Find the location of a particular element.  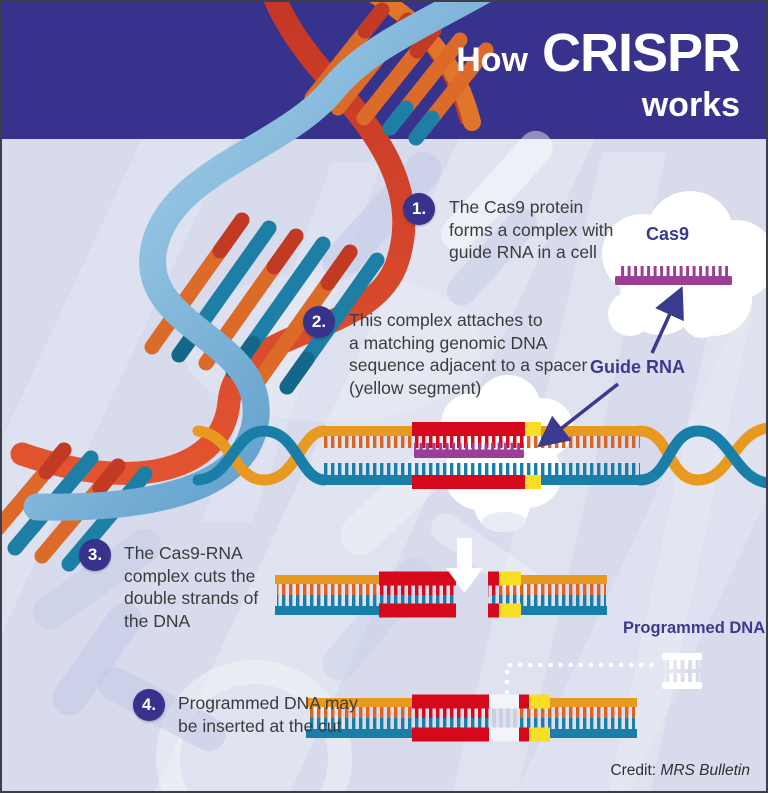

inserted-segment-bottom is located at coordinates (504, 734).